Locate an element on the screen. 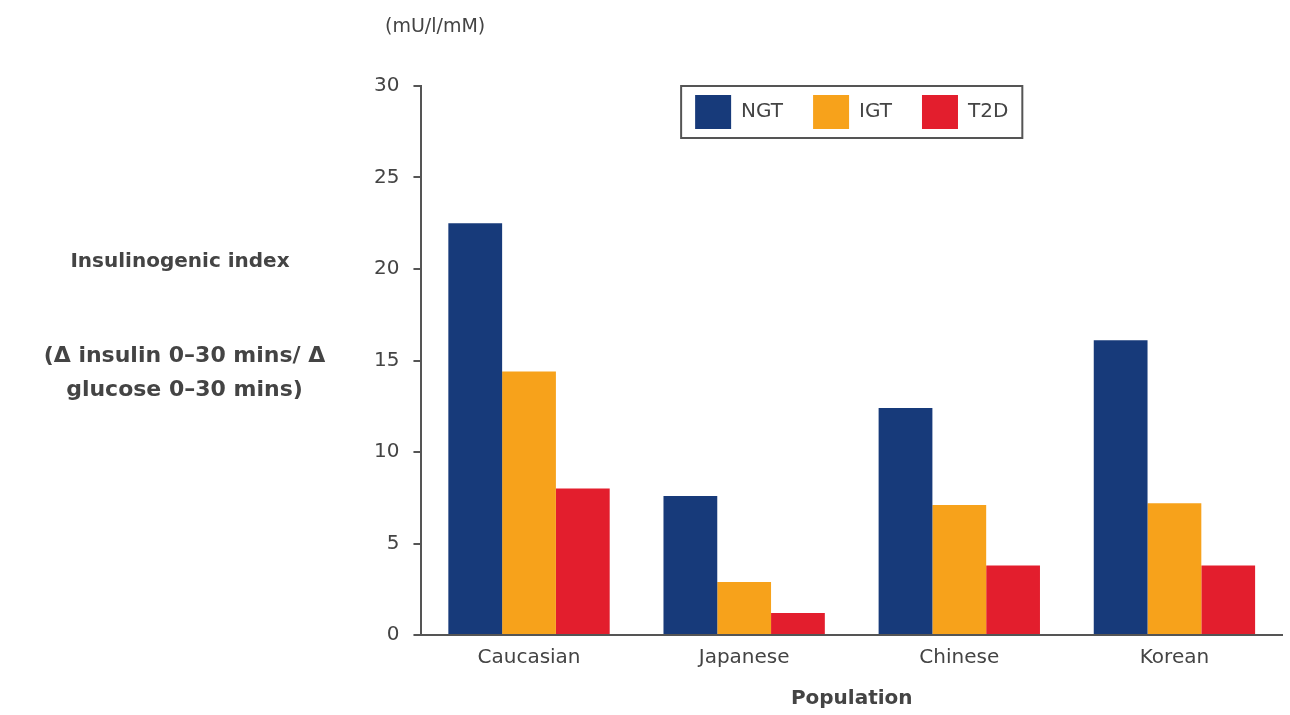  legend-label: NGT is located at coordinates (762, 110).